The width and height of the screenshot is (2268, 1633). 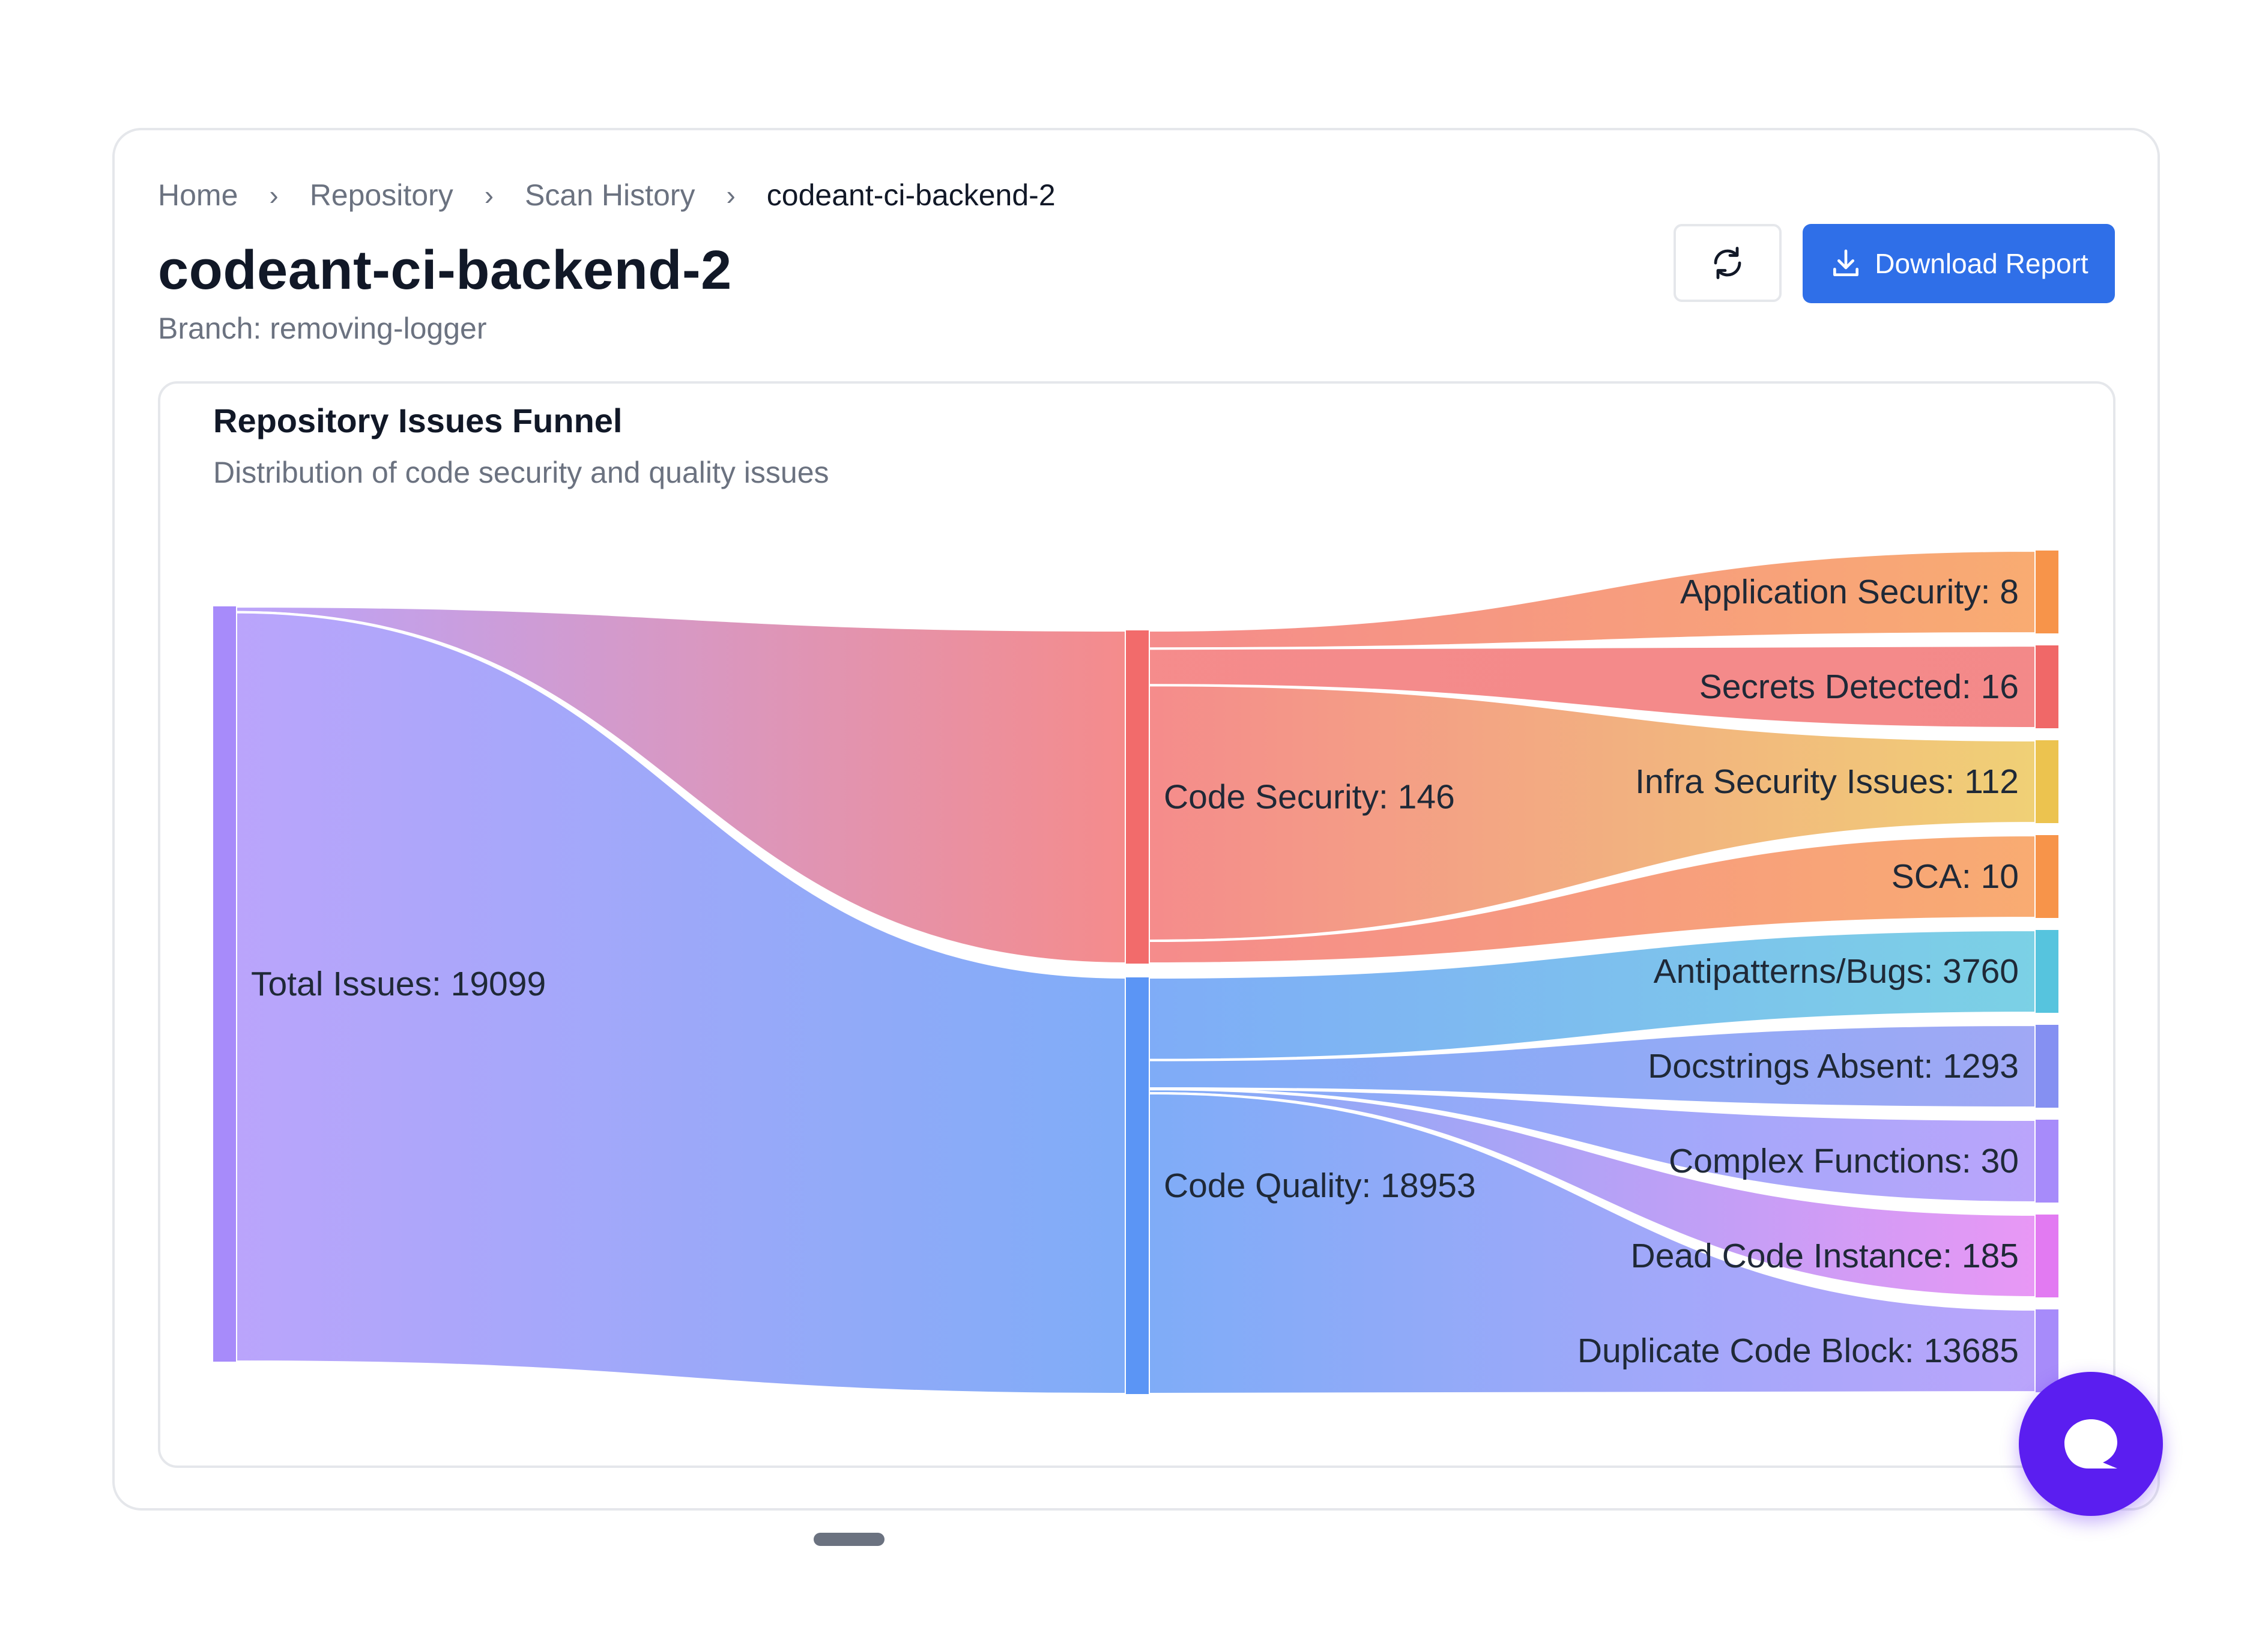 I want to click on sankey-link-quality-deadcode, so click(x=1593, y=1193).